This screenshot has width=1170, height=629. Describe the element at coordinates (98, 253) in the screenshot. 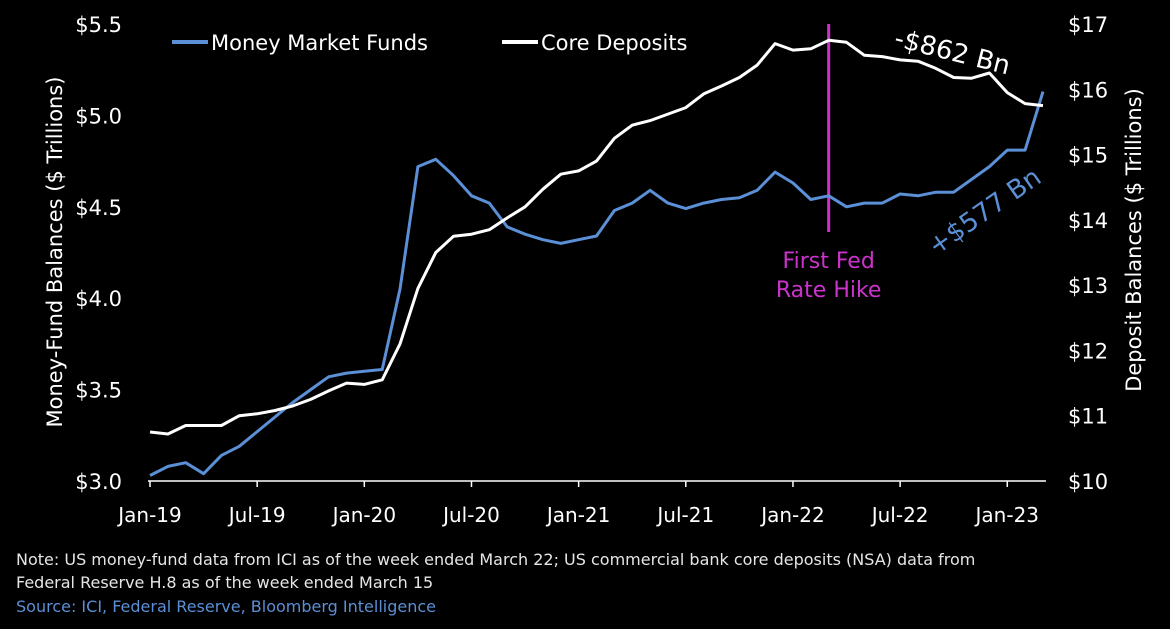

I see `y-left-ticks: $3.0 $3.5 $4.0 $4.5 $5.0 $5.5` at that location.